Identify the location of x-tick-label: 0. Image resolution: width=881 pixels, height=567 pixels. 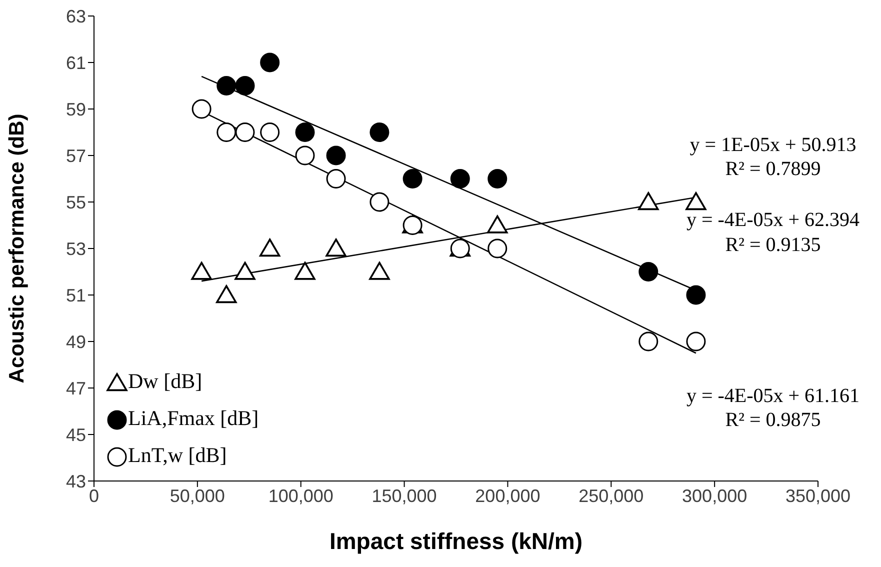
(94, 496).